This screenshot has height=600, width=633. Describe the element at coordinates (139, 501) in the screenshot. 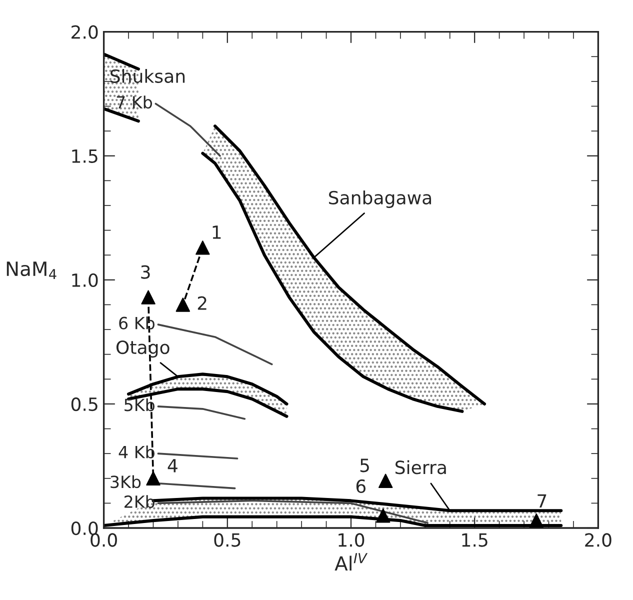

I see `series-label: 2Kb` at that location.